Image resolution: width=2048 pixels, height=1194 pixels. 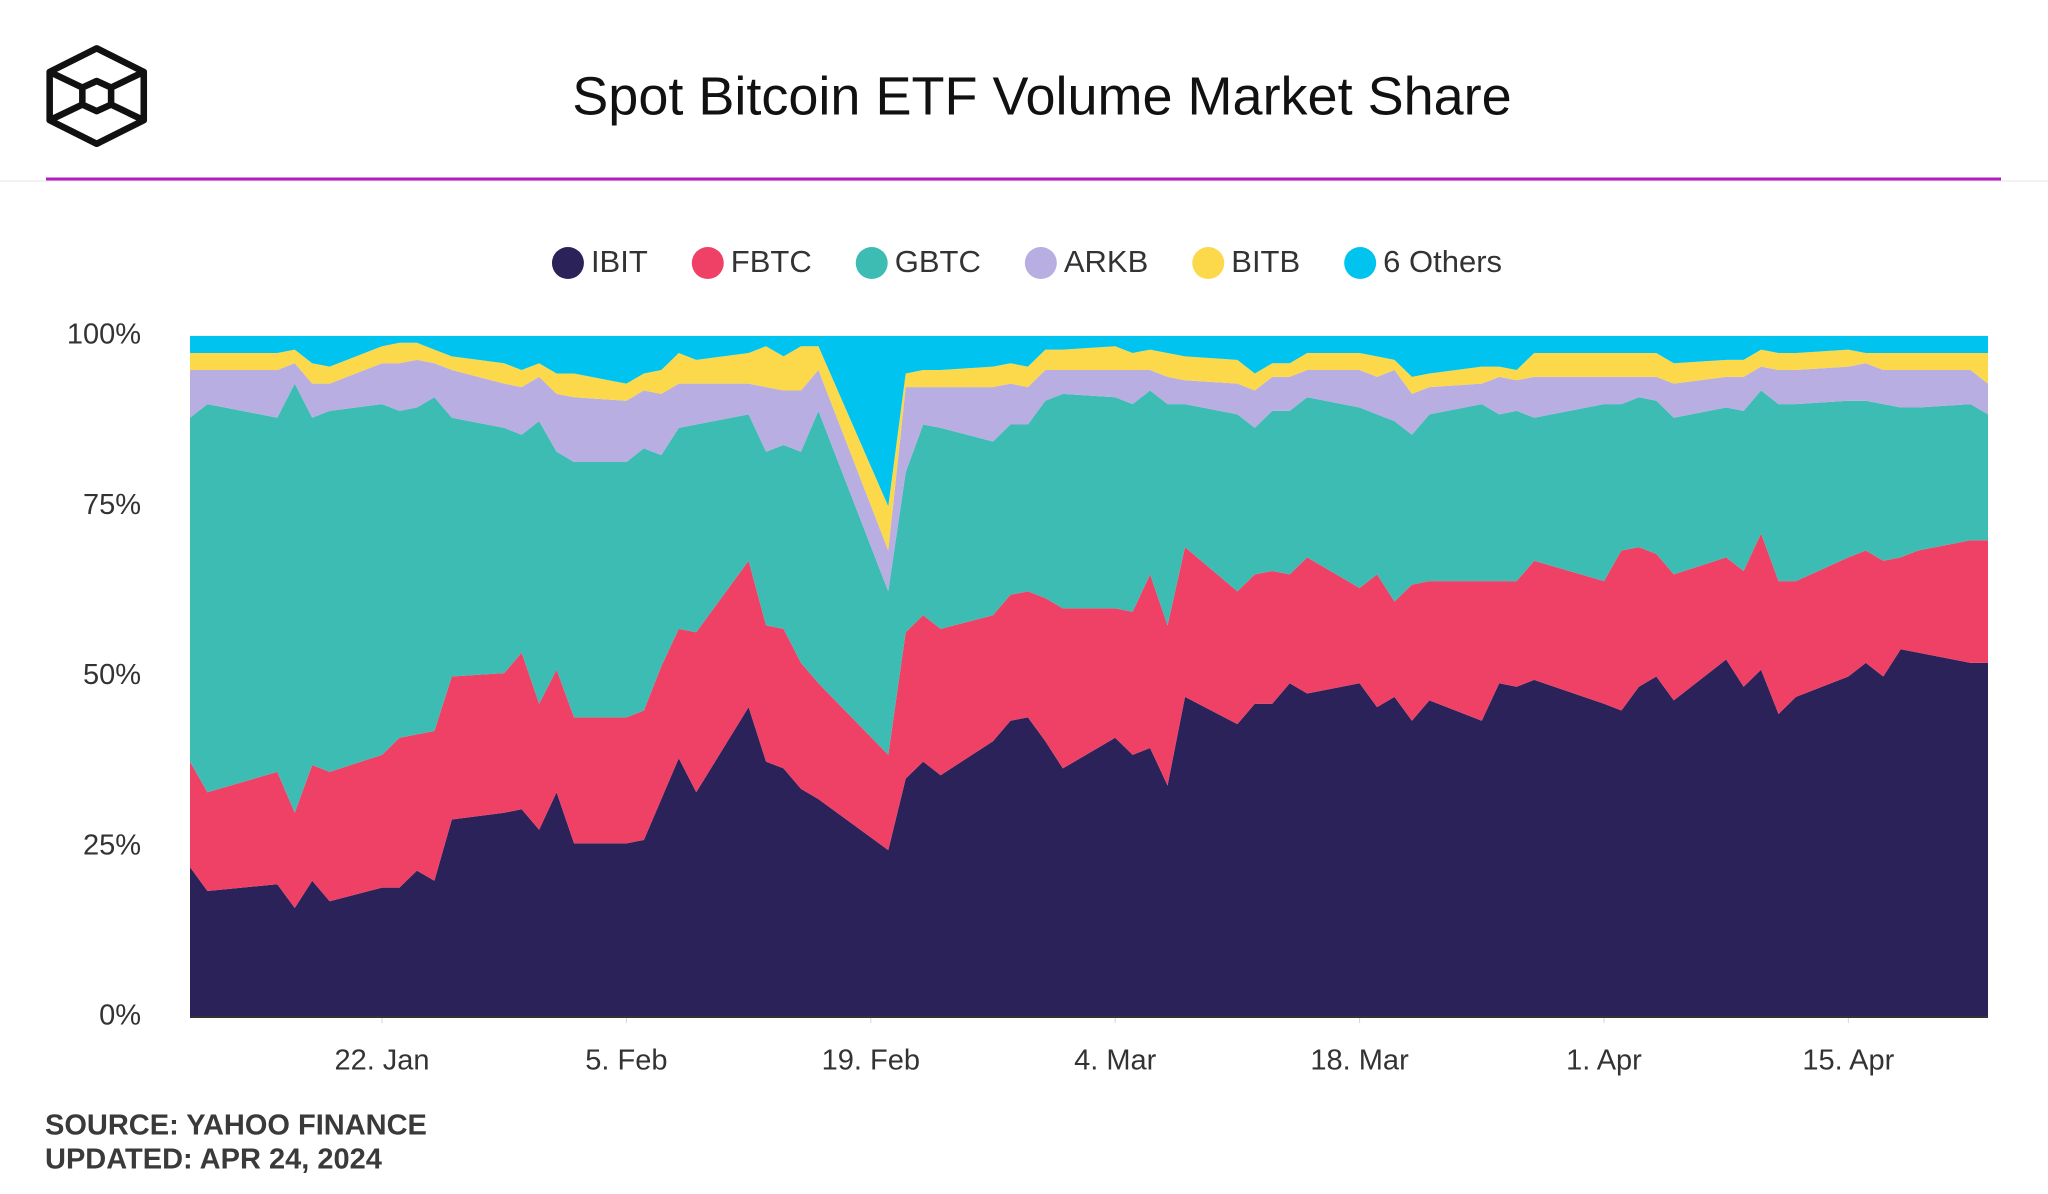 I want to click on y-tick-label: 0%, so click(x=120, y=1016).